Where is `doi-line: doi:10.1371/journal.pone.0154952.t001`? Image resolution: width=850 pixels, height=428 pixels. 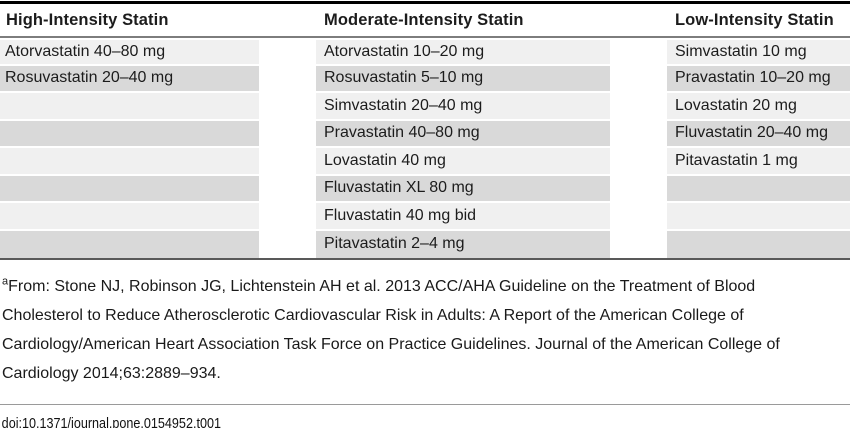 doi-line: doi:10.1371/journal.pone.0154952.t001 is located at coordinates (111, 421).